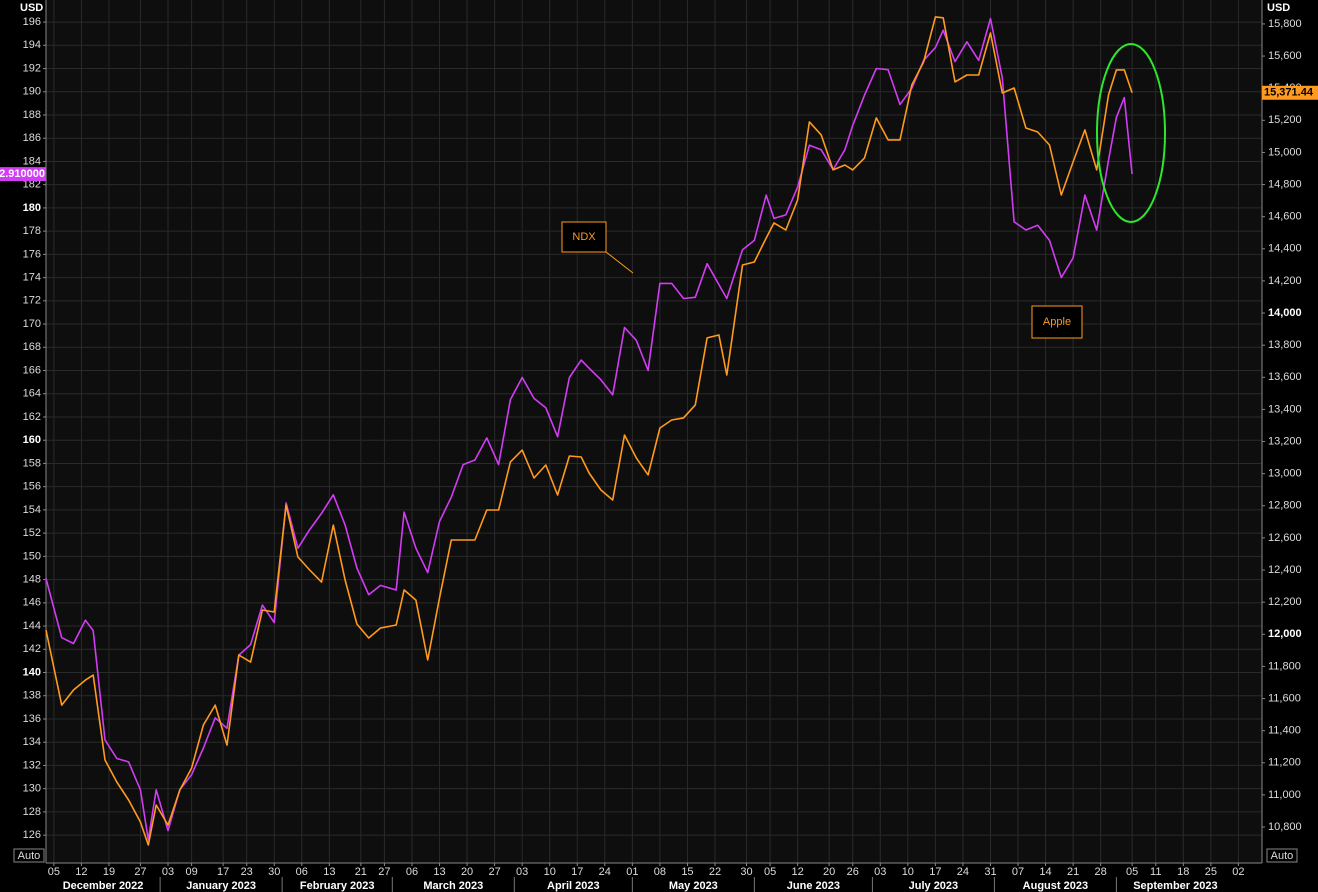 This screenshot has width=1318, height=892. What do you see at coordinates (584, 237) in the screenshot?
I see `annotation-label: NDX` at bounding box center [584, 237].